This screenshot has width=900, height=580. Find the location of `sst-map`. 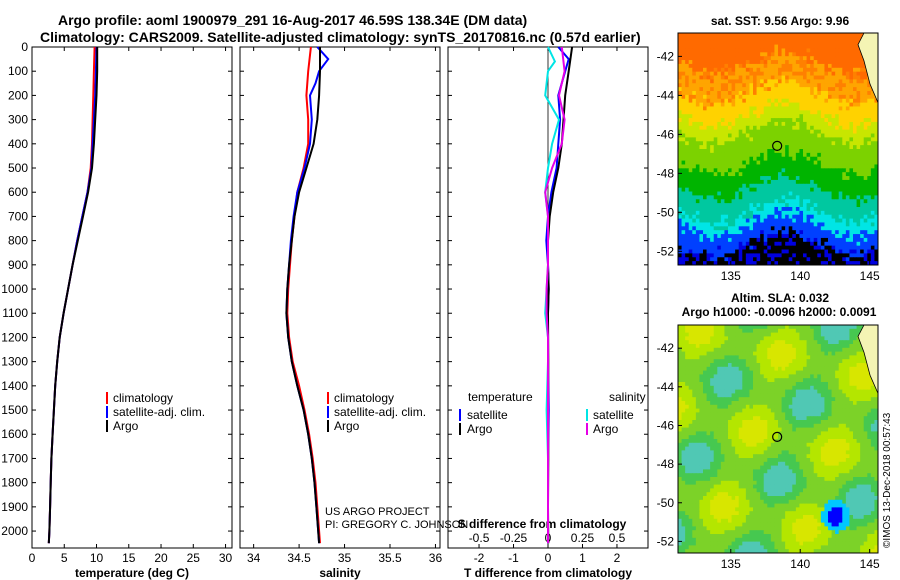

sst-map is located at coordinates (778, 149).